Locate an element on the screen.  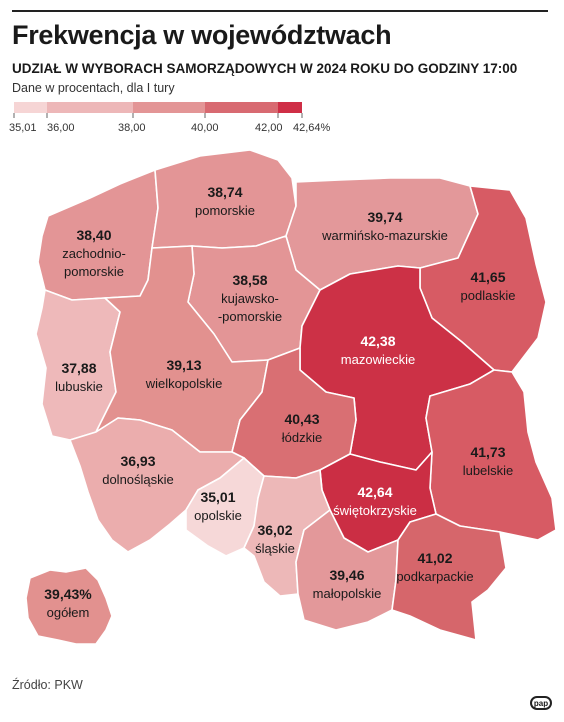
name-overall: ogółem is located at coordinates (68, 612).